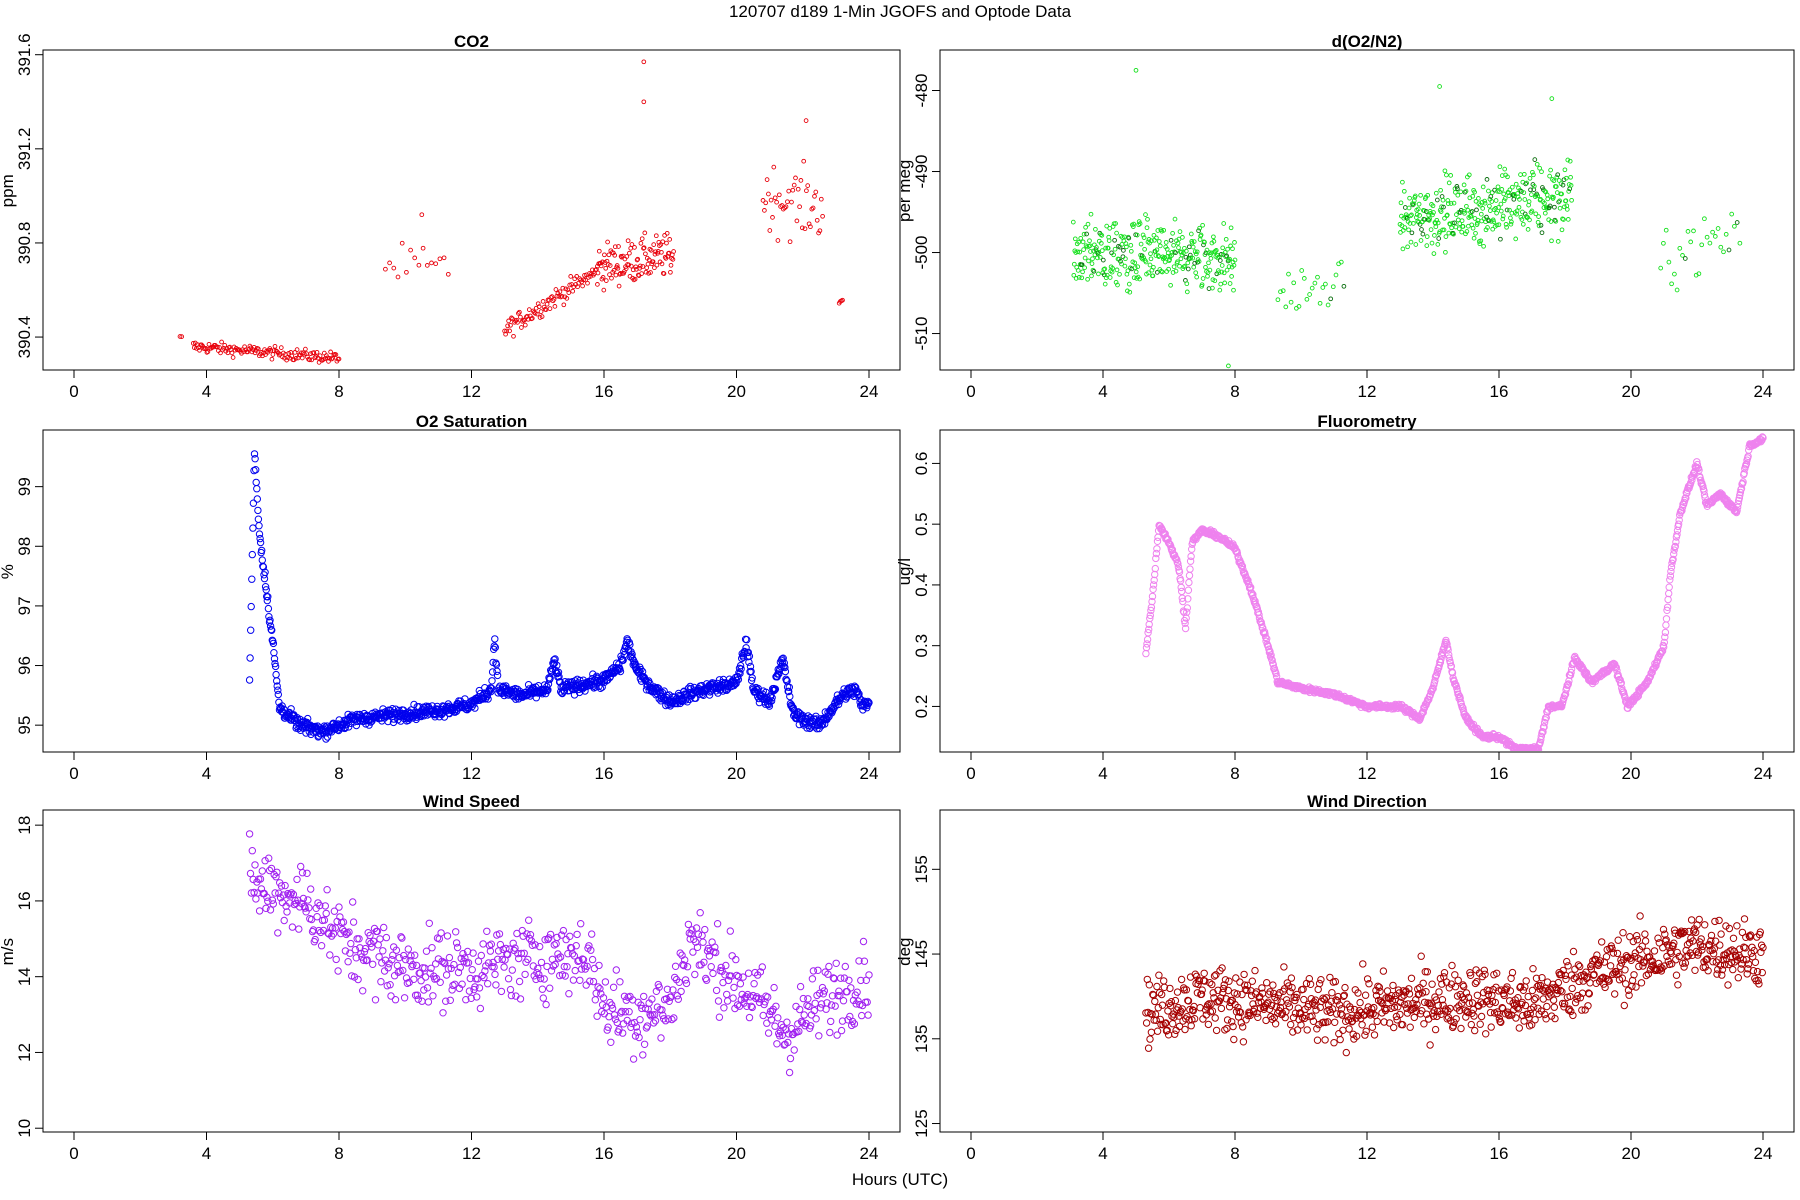 This screenshot has width=1800, height=1200. Describe the element at coordinates (24, 243) in the screenshot. I see `co2-ytick-label: 390.8` at that location.